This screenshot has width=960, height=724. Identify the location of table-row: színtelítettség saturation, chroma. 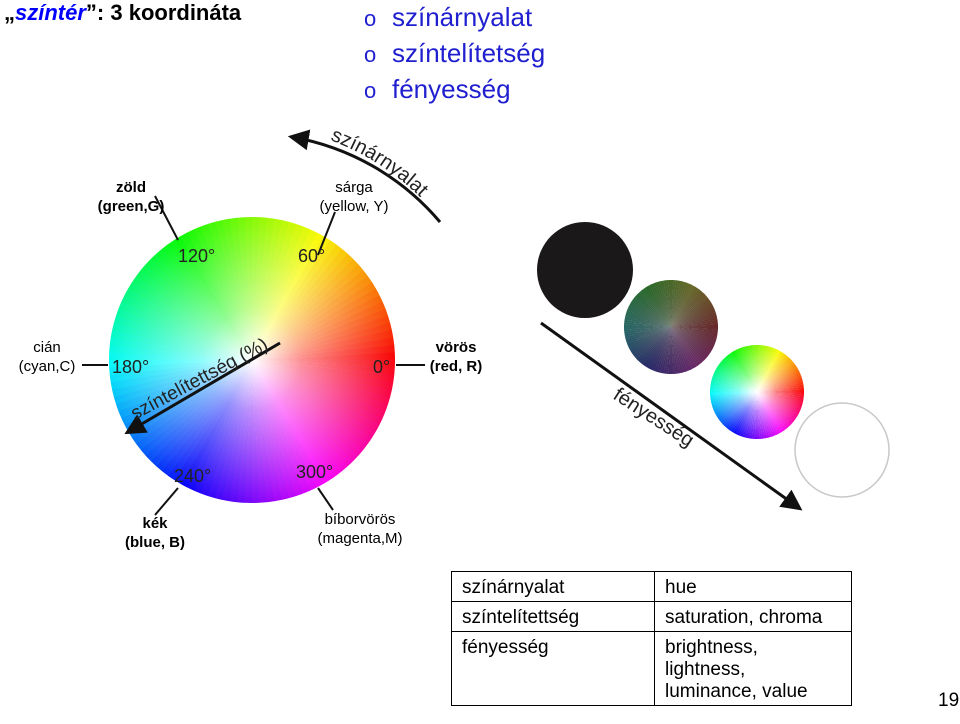
(651, 616).